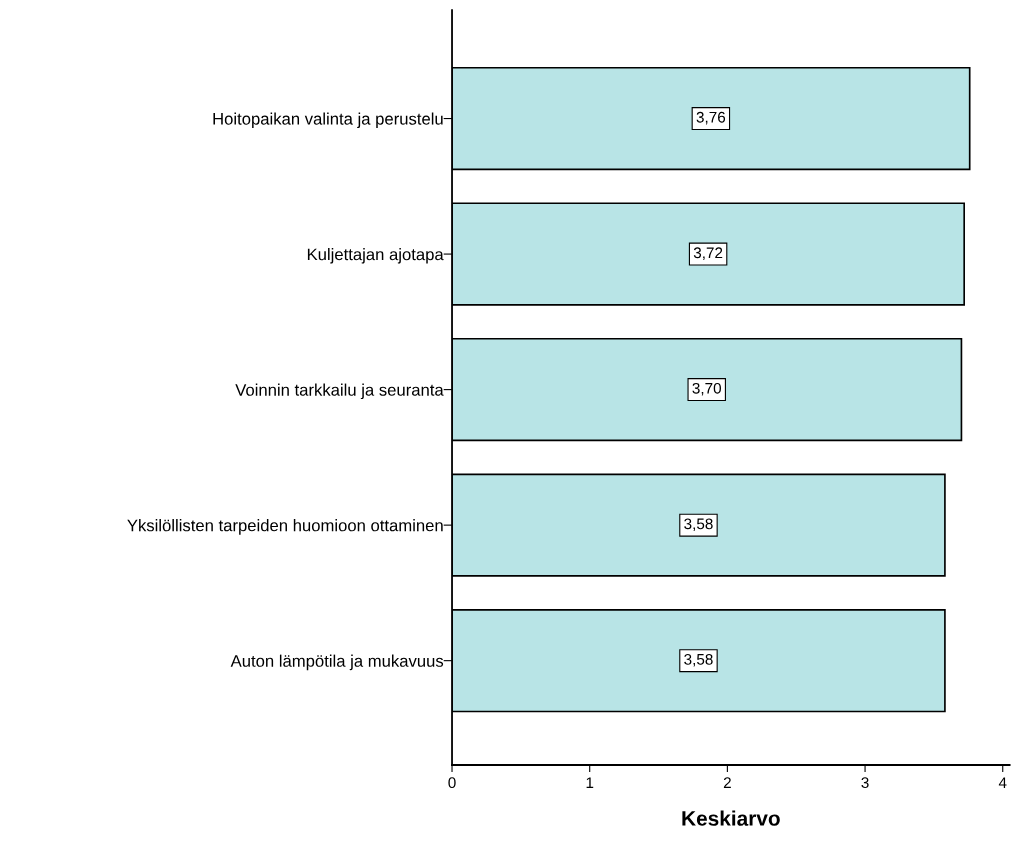 The width and height of the screenshot is (1025, 843). I want to click on x-tick-label: 3, so click(865, 783).